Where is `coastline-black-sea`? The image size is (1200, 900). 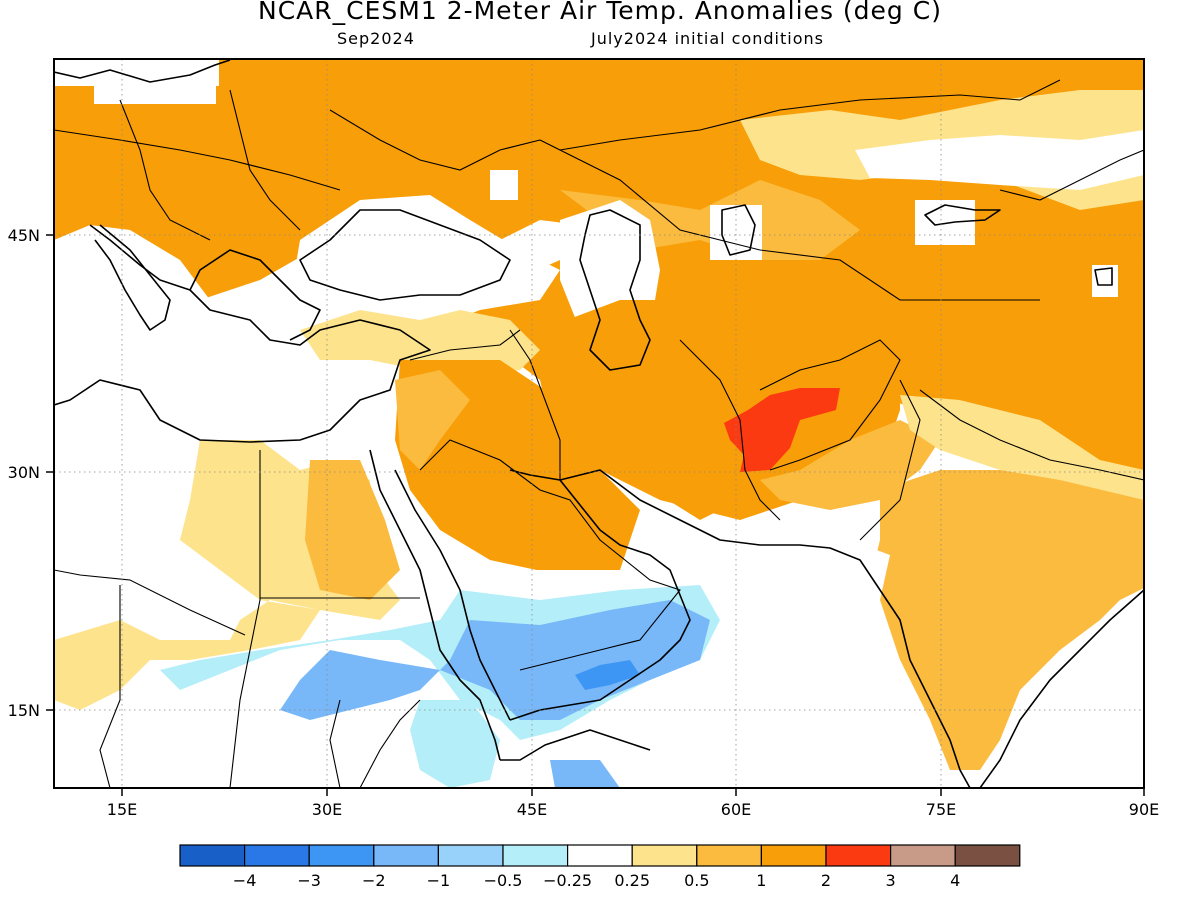 coastline-black-sea is located at coordinates (405, 255).